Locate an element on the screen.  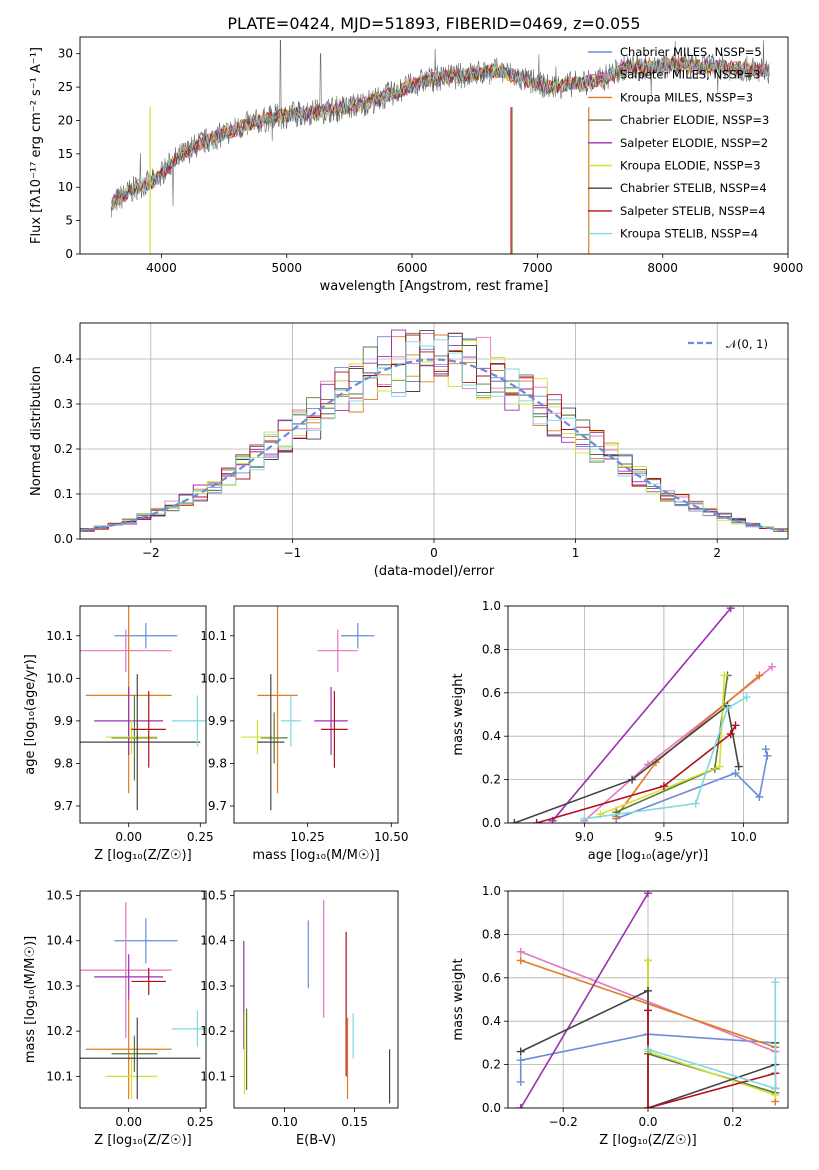
y-axis-label: Normed distribution is located at coordinates (36, 431).